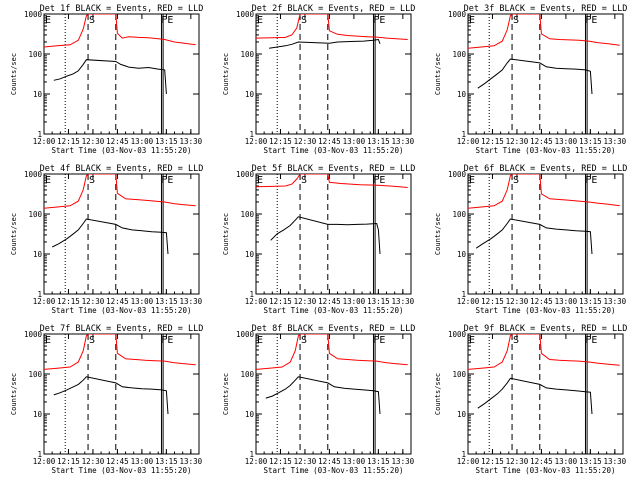  What do you see at coordinates (546, 329) in the screenshot?
I see `panel-title: Det 9f BLACK = Events, RED = LLD` at bounding box center [546, 329].